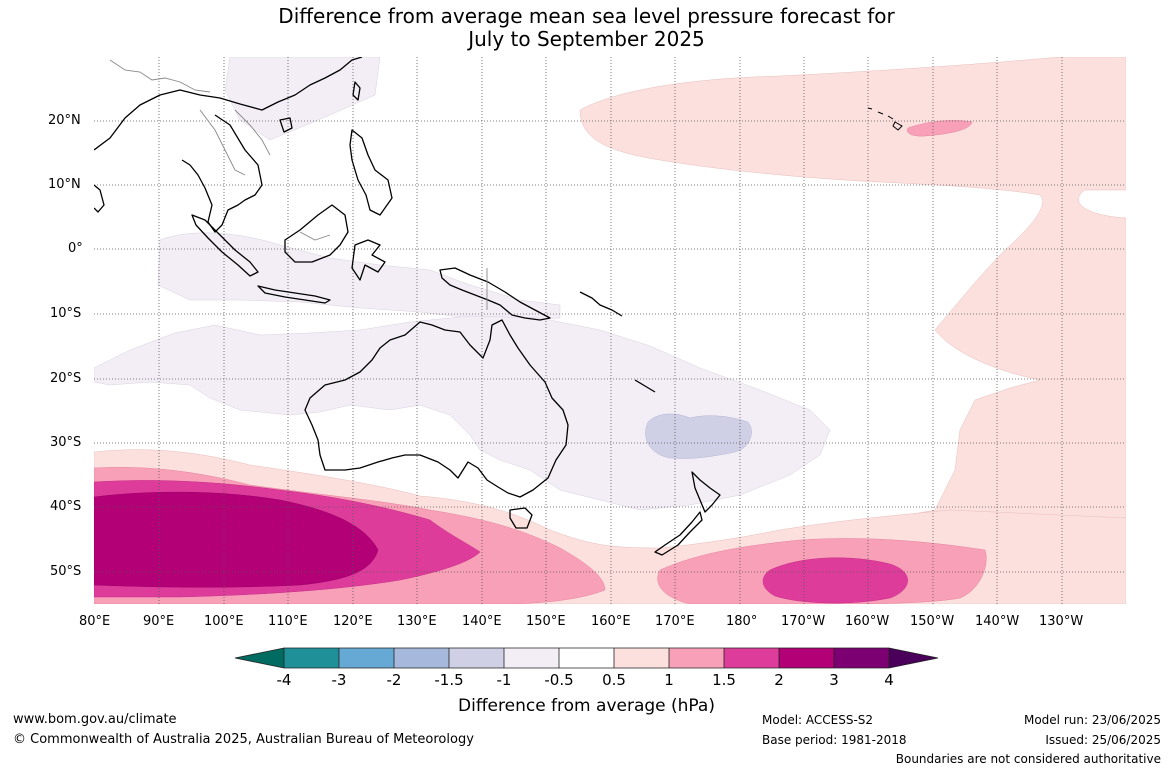  What do you see at coordinates (394, 680) in the screenshot?
I see `colorbar-tick-label: -2` at bounding box center [394, 680].